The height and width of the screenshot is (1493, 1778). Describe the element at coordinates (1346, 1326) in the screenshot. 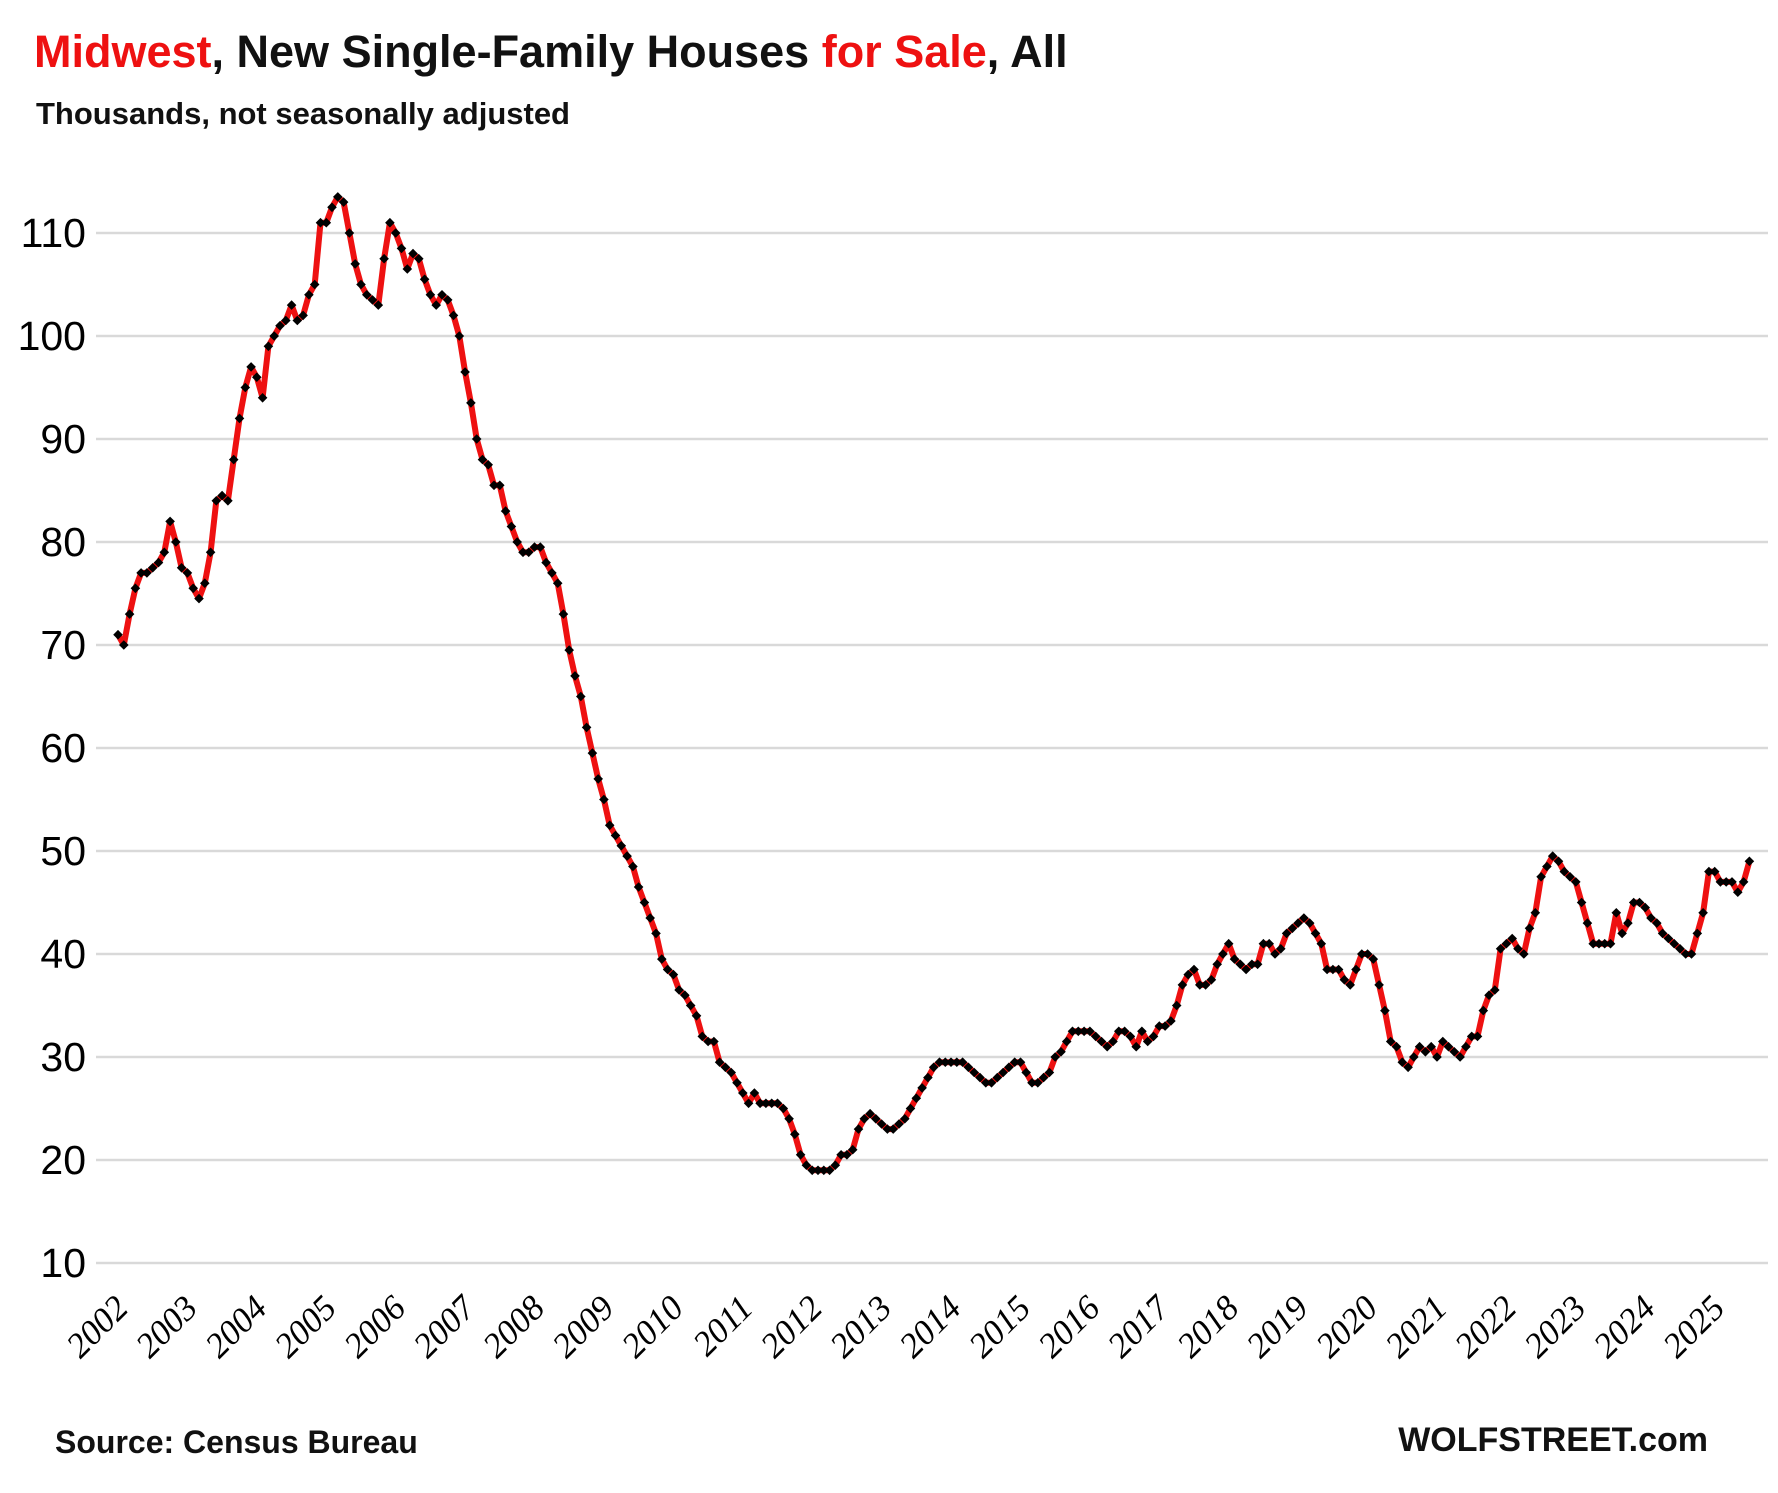

I see `x-tick-label: 2020` at that location.